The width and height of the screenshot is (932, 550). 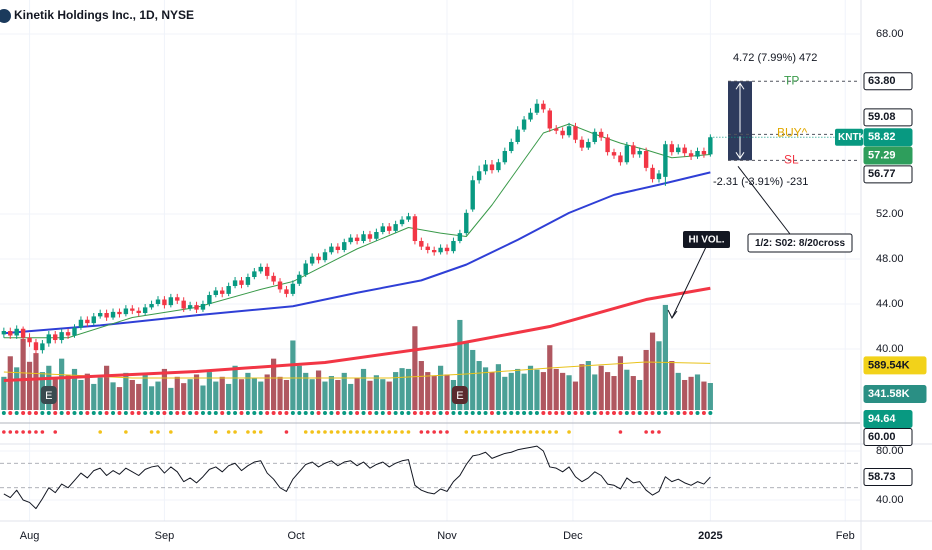 What do you see at coordinates (296, 536) in the screenshot?
I see `x-tick-label: Oct` at bounding box center [296, 536].